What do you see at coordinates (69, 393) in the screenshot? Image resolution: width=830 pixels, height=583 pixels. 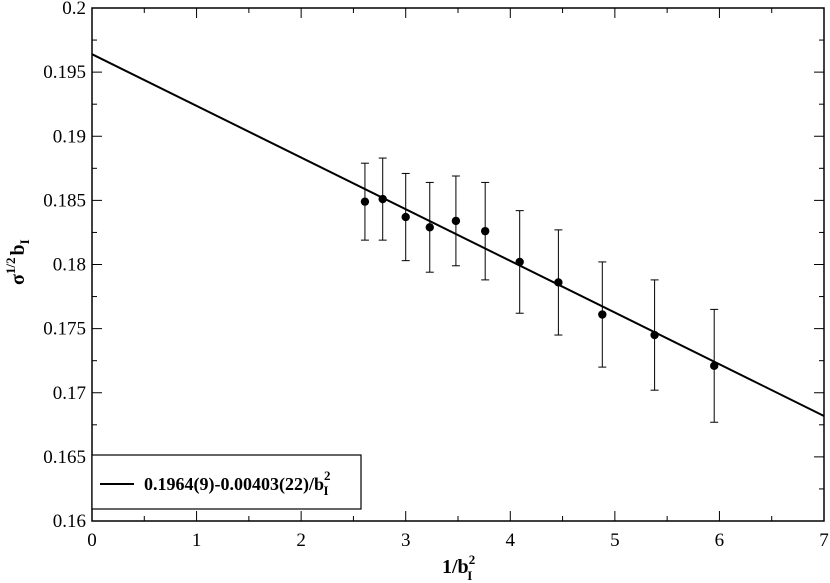 I see `y-tick-label: 0.17` at bounding box center [69, 393].